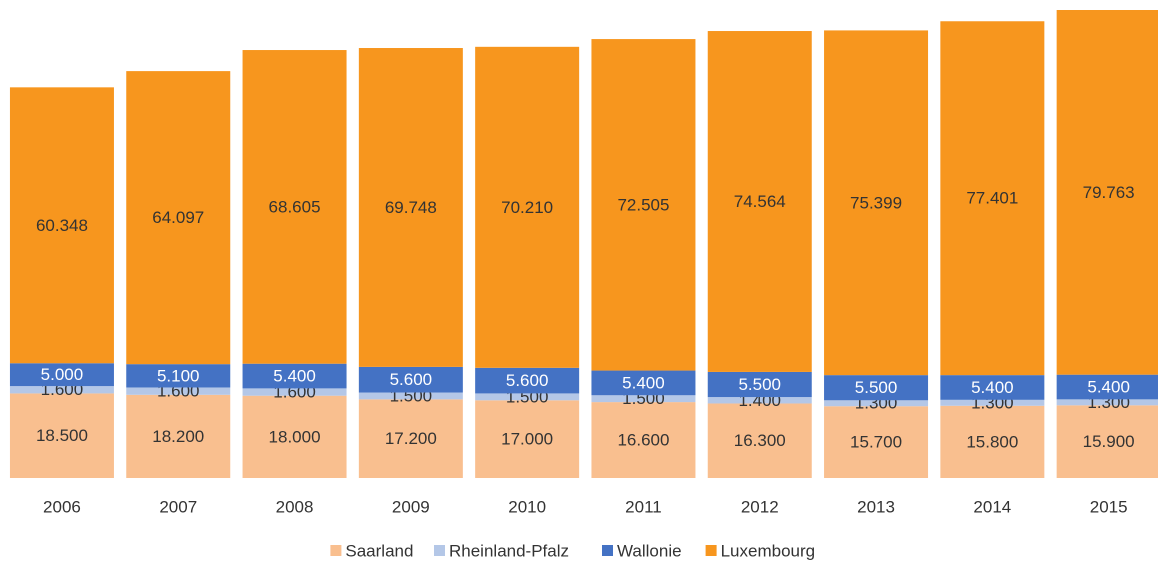 This screenshot has height=567, width=1158. I want to click on value-label: 69.748, so click(411, 207).